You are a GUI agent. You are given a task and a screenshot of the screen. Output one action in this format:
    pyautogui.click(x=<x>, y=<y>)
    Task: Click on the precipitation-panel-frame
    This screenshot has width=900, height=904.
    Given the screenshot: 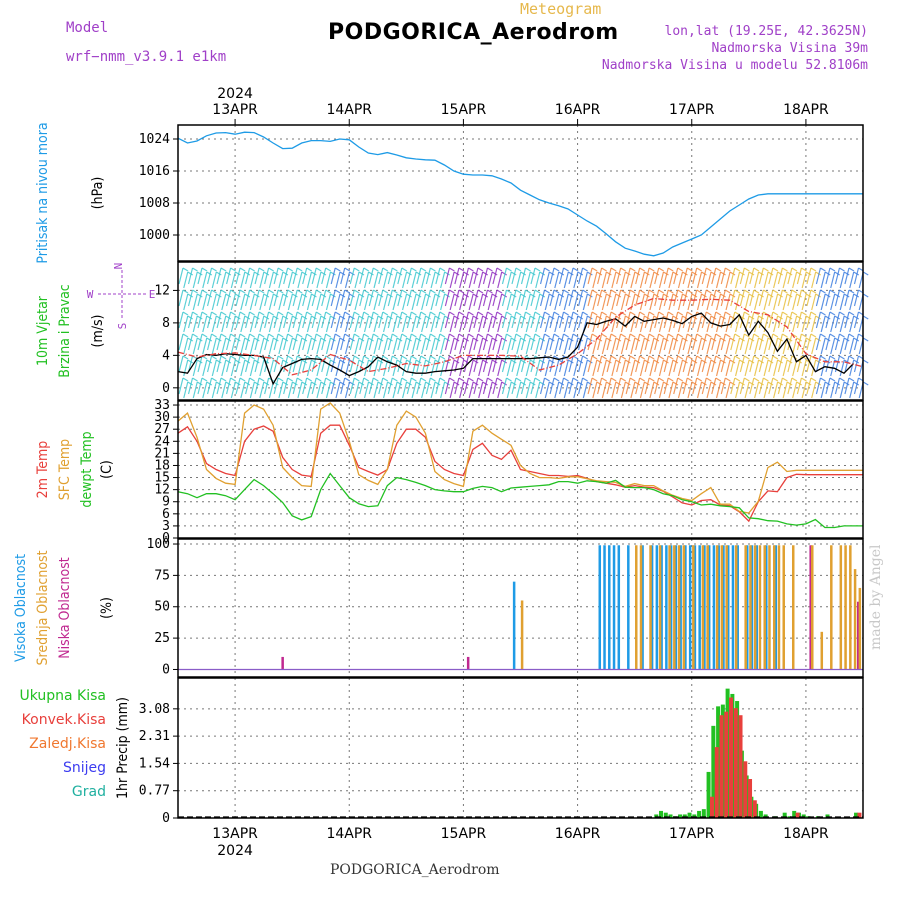 What is the action you would take?
    pyautogui.click(x=520, y=748)
    